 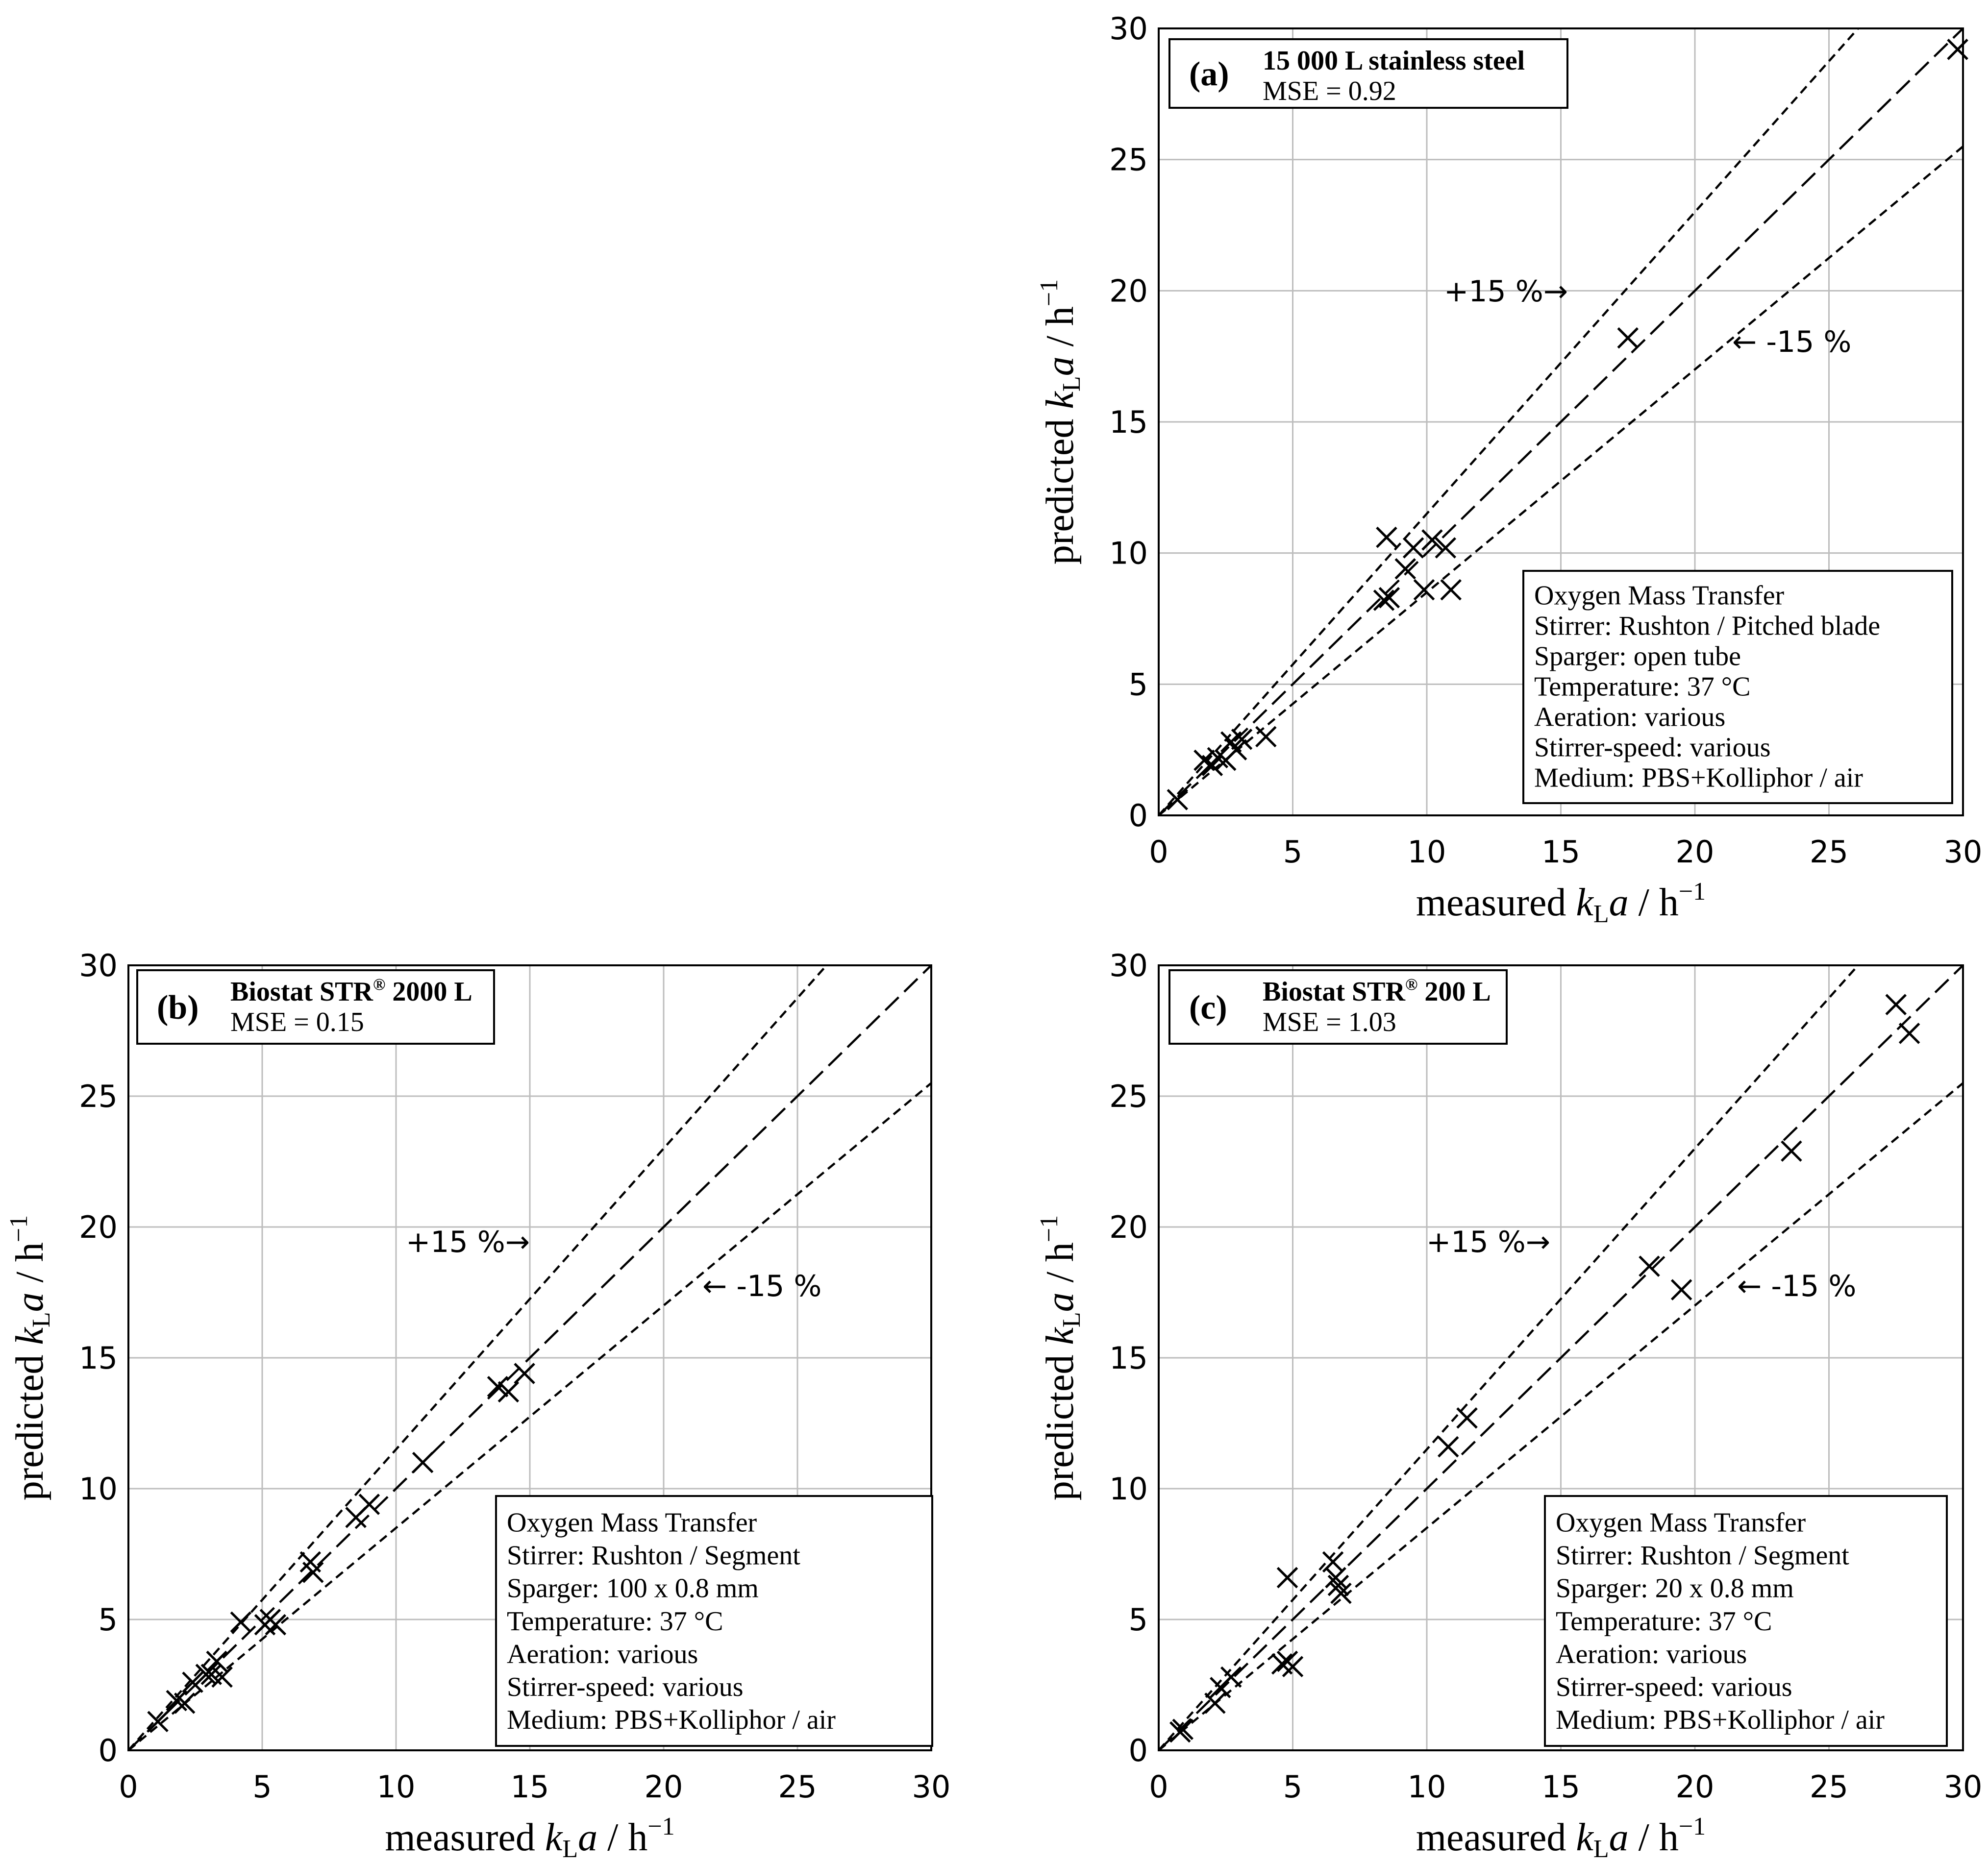 I want to click on x-tick-label: 5, so click(x=1292, y=852).